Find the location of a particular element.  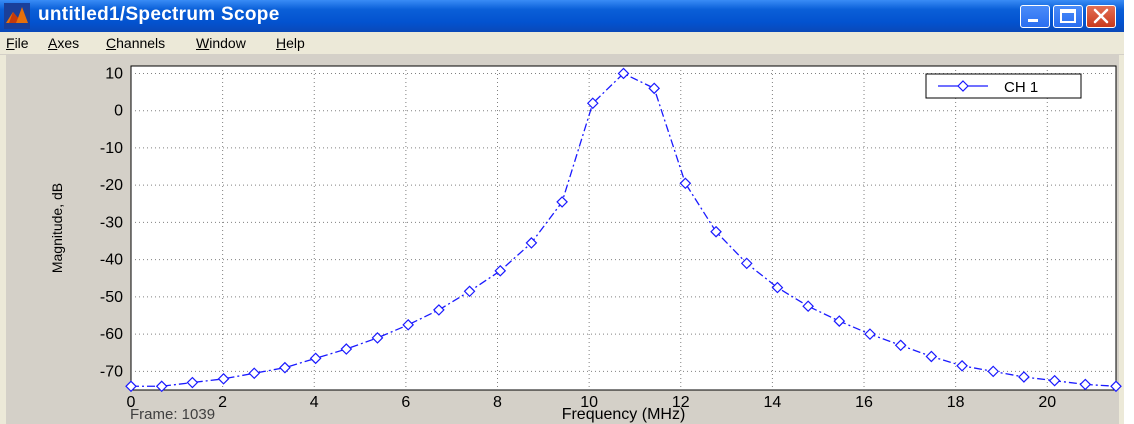

y-tick-label: -60 is located at coordinates (111, 334).